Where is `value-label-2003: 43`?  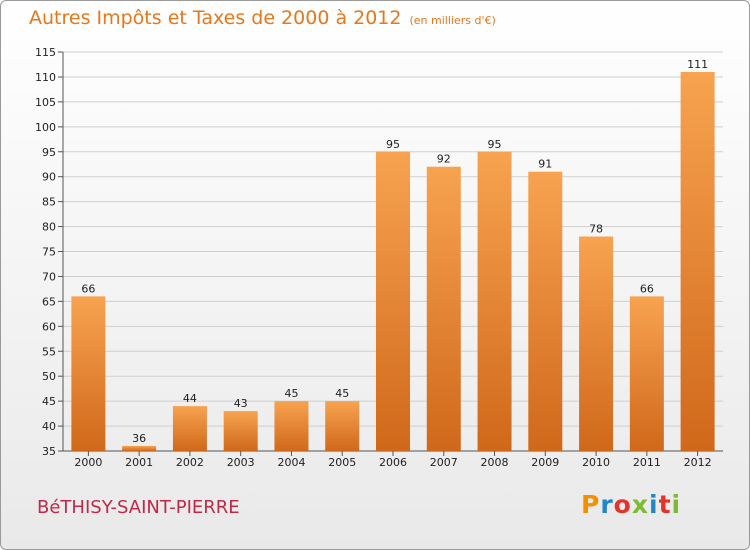 value-label-2003: 43 is located at coordinates (241, 403).